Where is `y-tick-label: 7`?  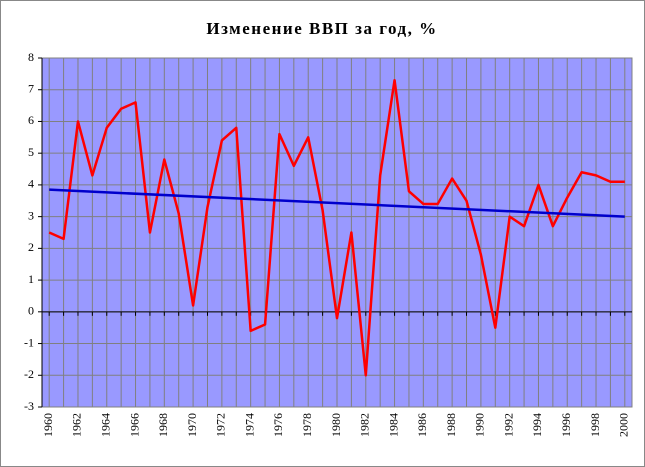 y-tick-label: 7 is located at coordinates (31, 88).